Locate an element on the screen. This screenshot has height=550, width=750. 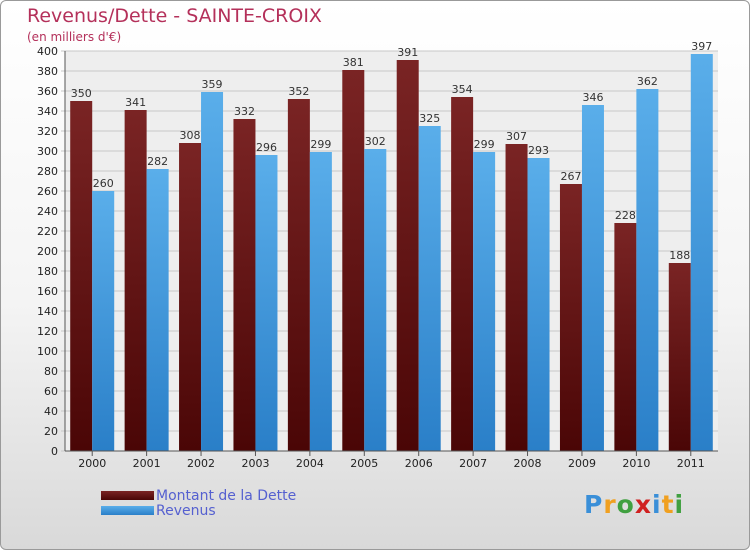
x-tick-label: 2006 is located at coordinates (419, 463).